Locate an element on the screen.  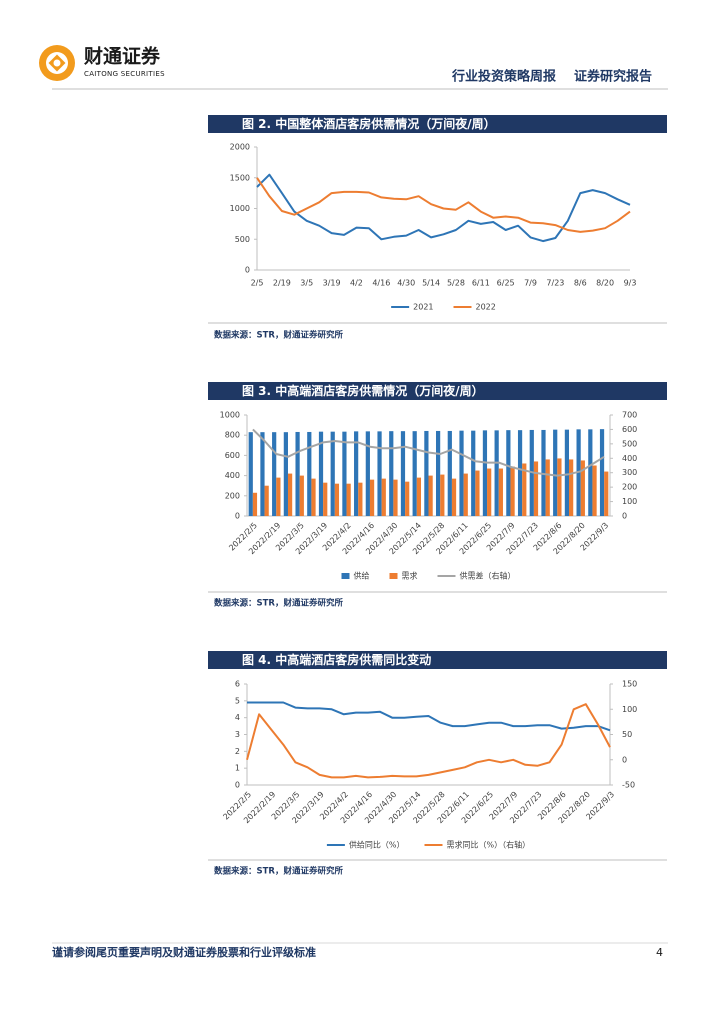
y-tick-label: 800 is located at coordinates (232, 435).